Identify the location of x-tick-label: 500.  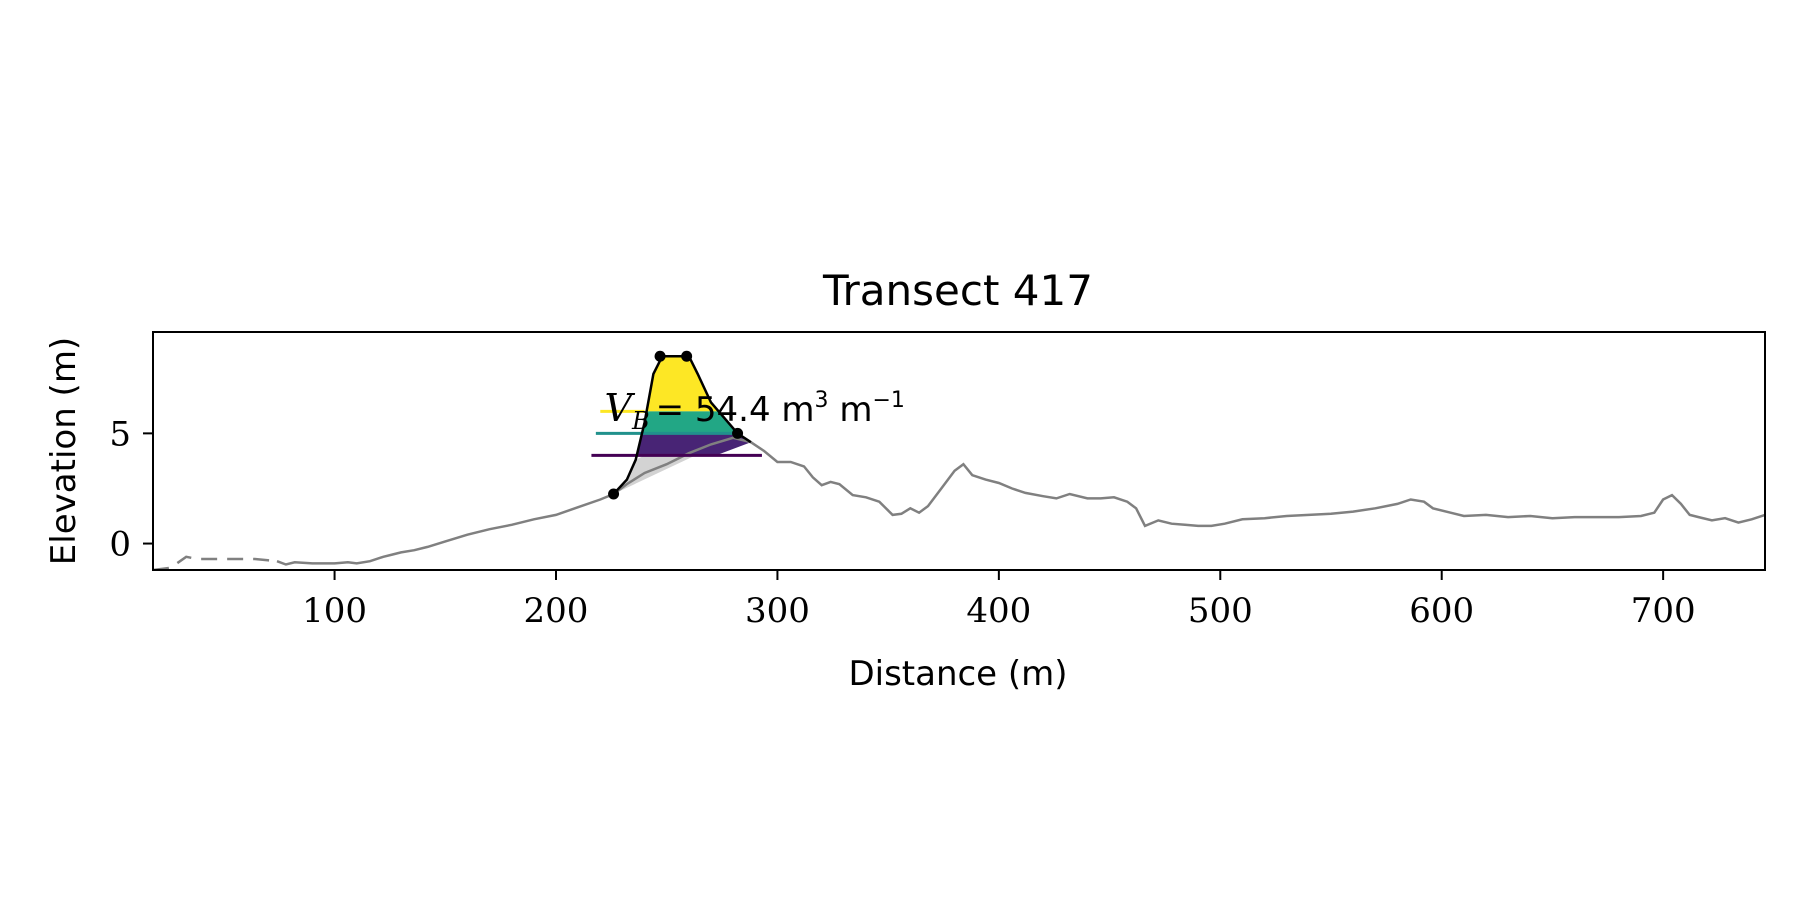
(1220, 611).